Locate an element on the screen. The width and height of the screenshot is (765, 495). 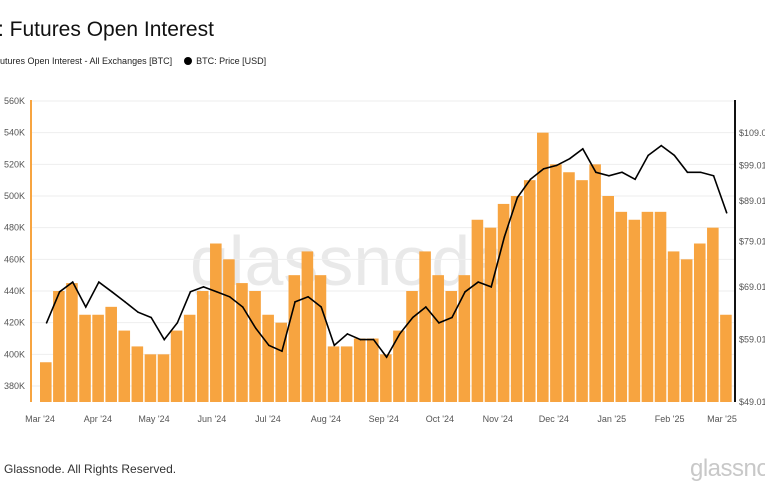
left-tick-label: 460K is located at coordinates (14, 259).